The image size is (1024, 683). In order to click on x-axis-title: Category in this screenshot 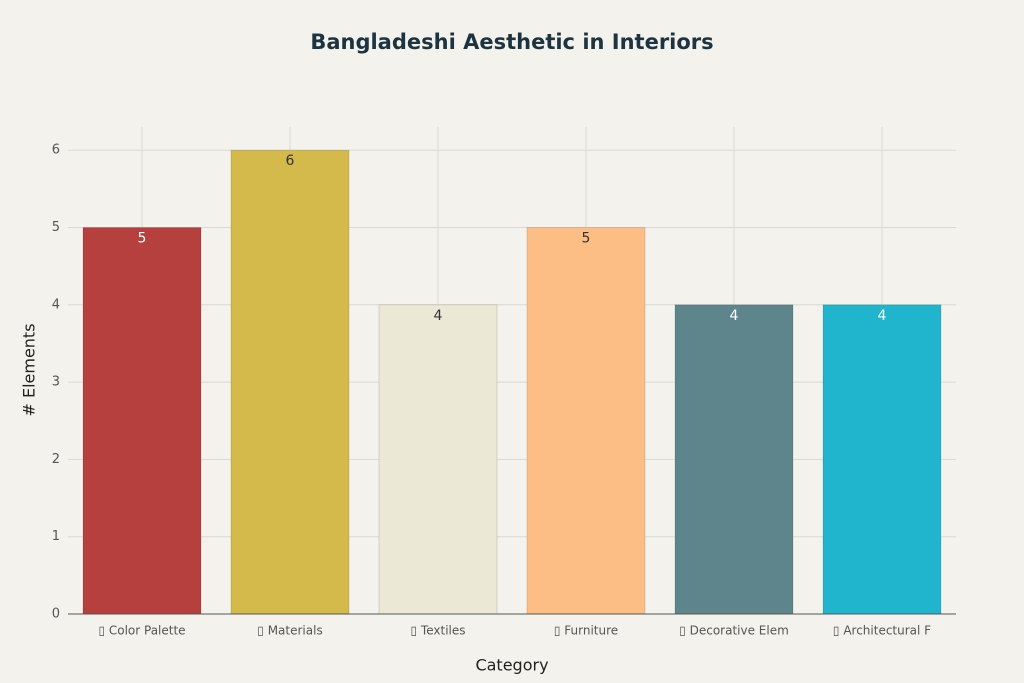, I will do `click(511, 665)`.